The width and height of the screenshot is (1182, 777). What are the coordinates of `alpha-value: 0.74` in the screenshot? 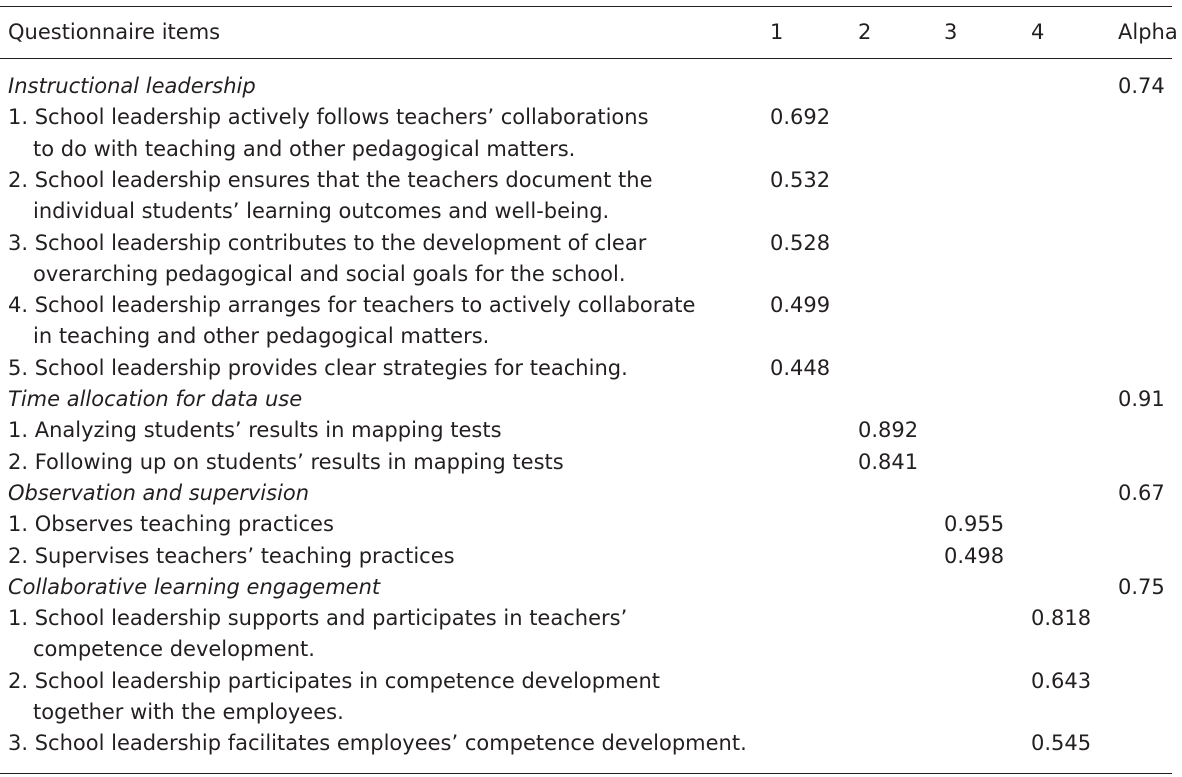 It's located at (1141, 86).